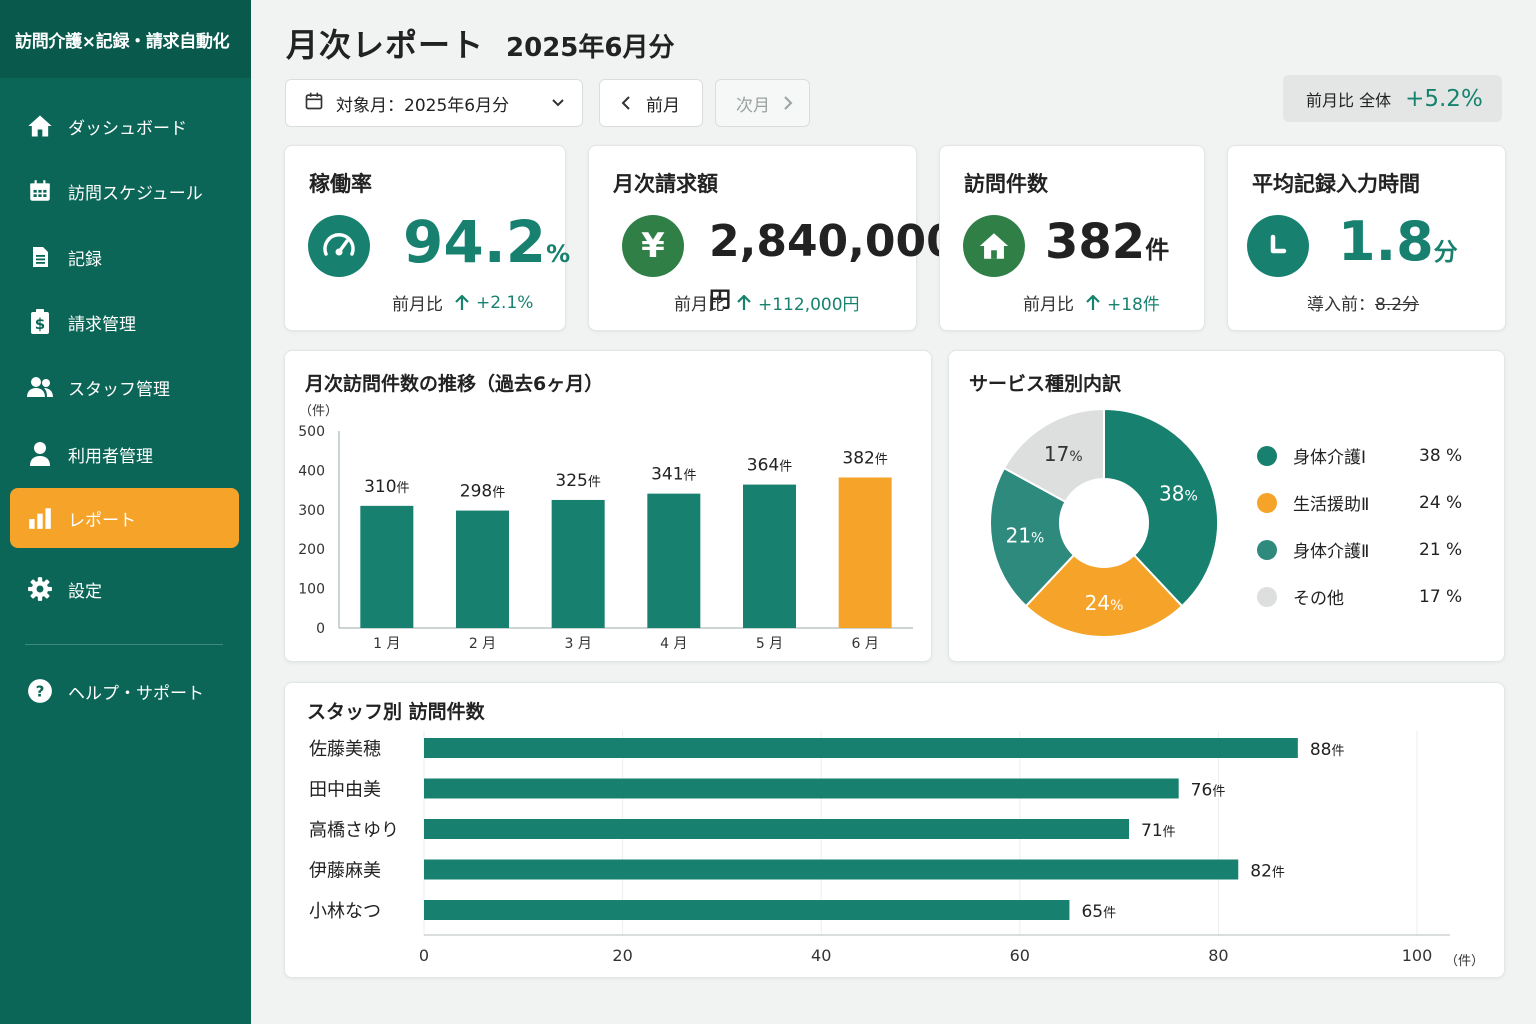 This screenshot has width=1536, height=1024. I want to click on x-tick-label: 5 月, so click(769, 644).